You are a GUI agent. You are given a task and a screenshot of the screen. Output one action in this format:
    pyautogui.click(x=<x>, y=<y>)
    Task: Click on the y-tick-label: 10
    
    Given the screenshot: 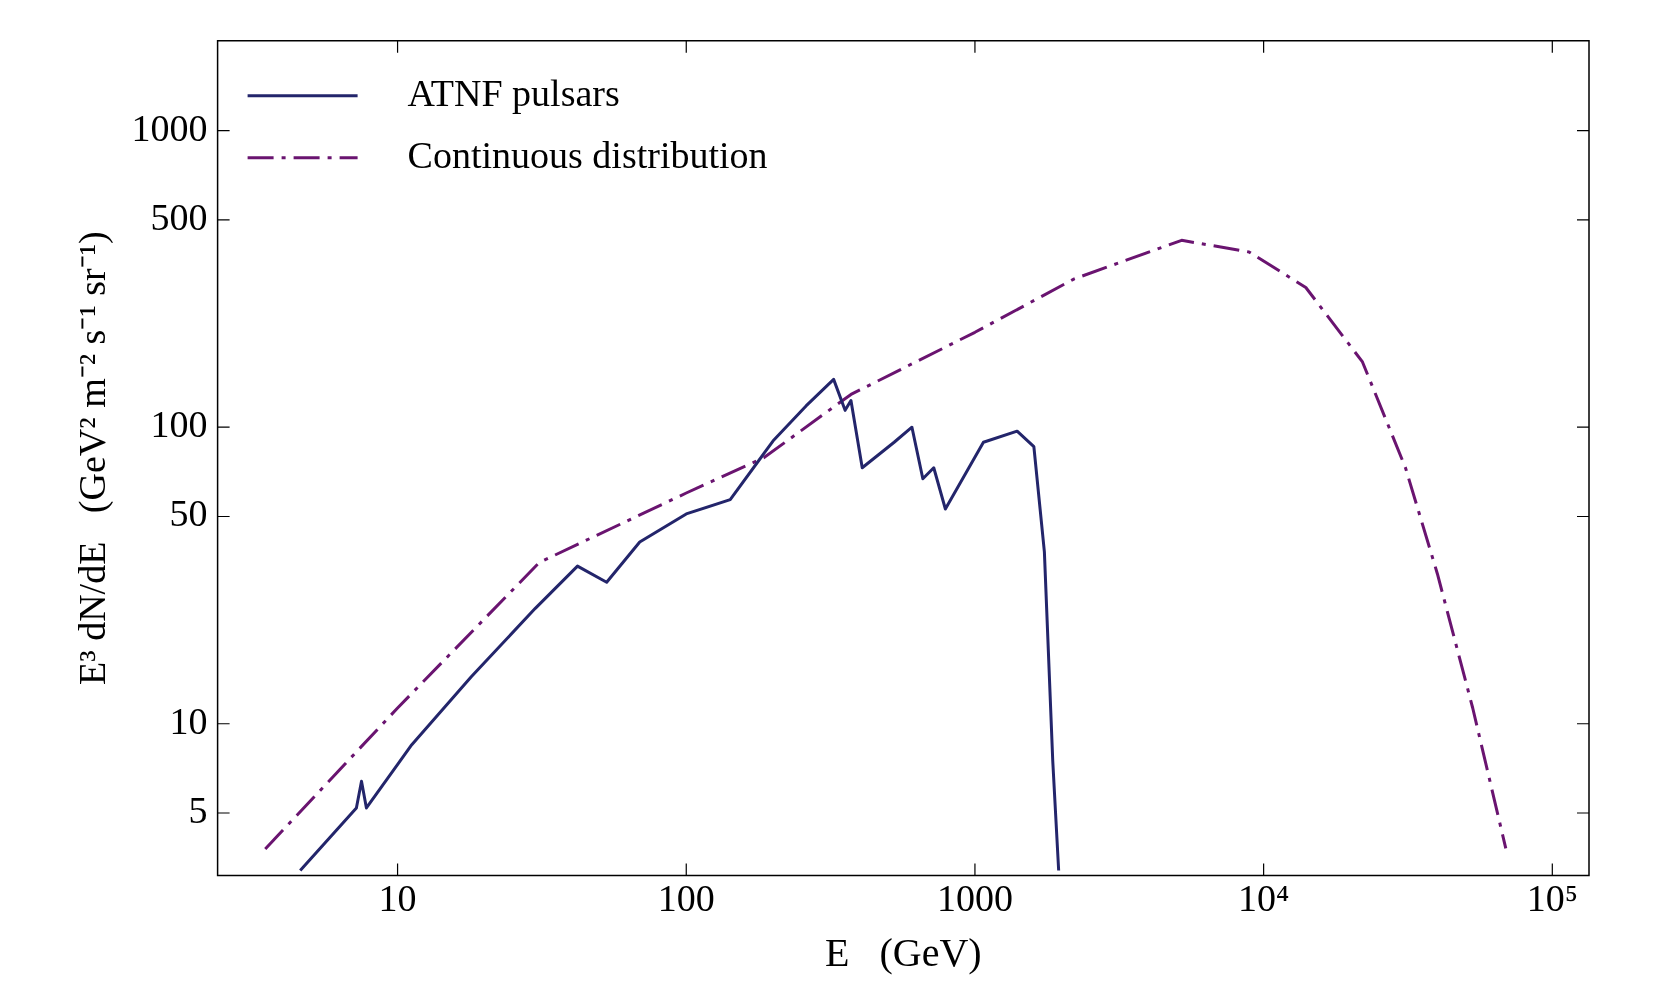 What is the action you would take?
    pyautogui.click(x=188, y=720)
    